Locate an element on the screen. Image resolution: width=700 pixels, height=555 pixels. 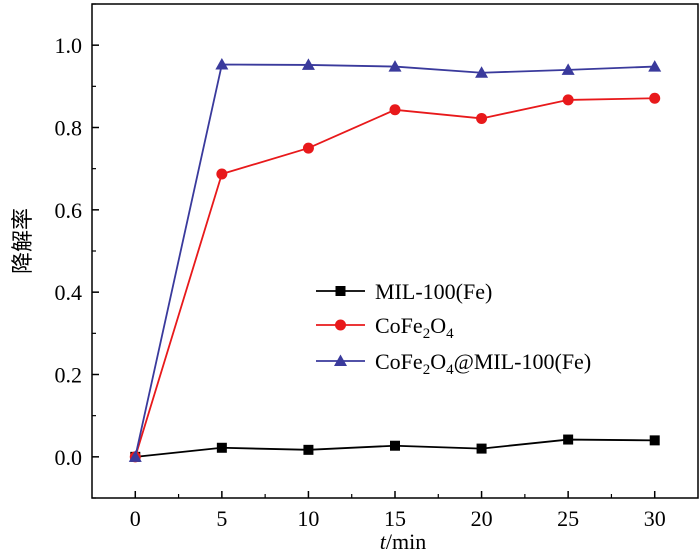
legend-label: CoFe2O4 is located at coordinates (414, 327).